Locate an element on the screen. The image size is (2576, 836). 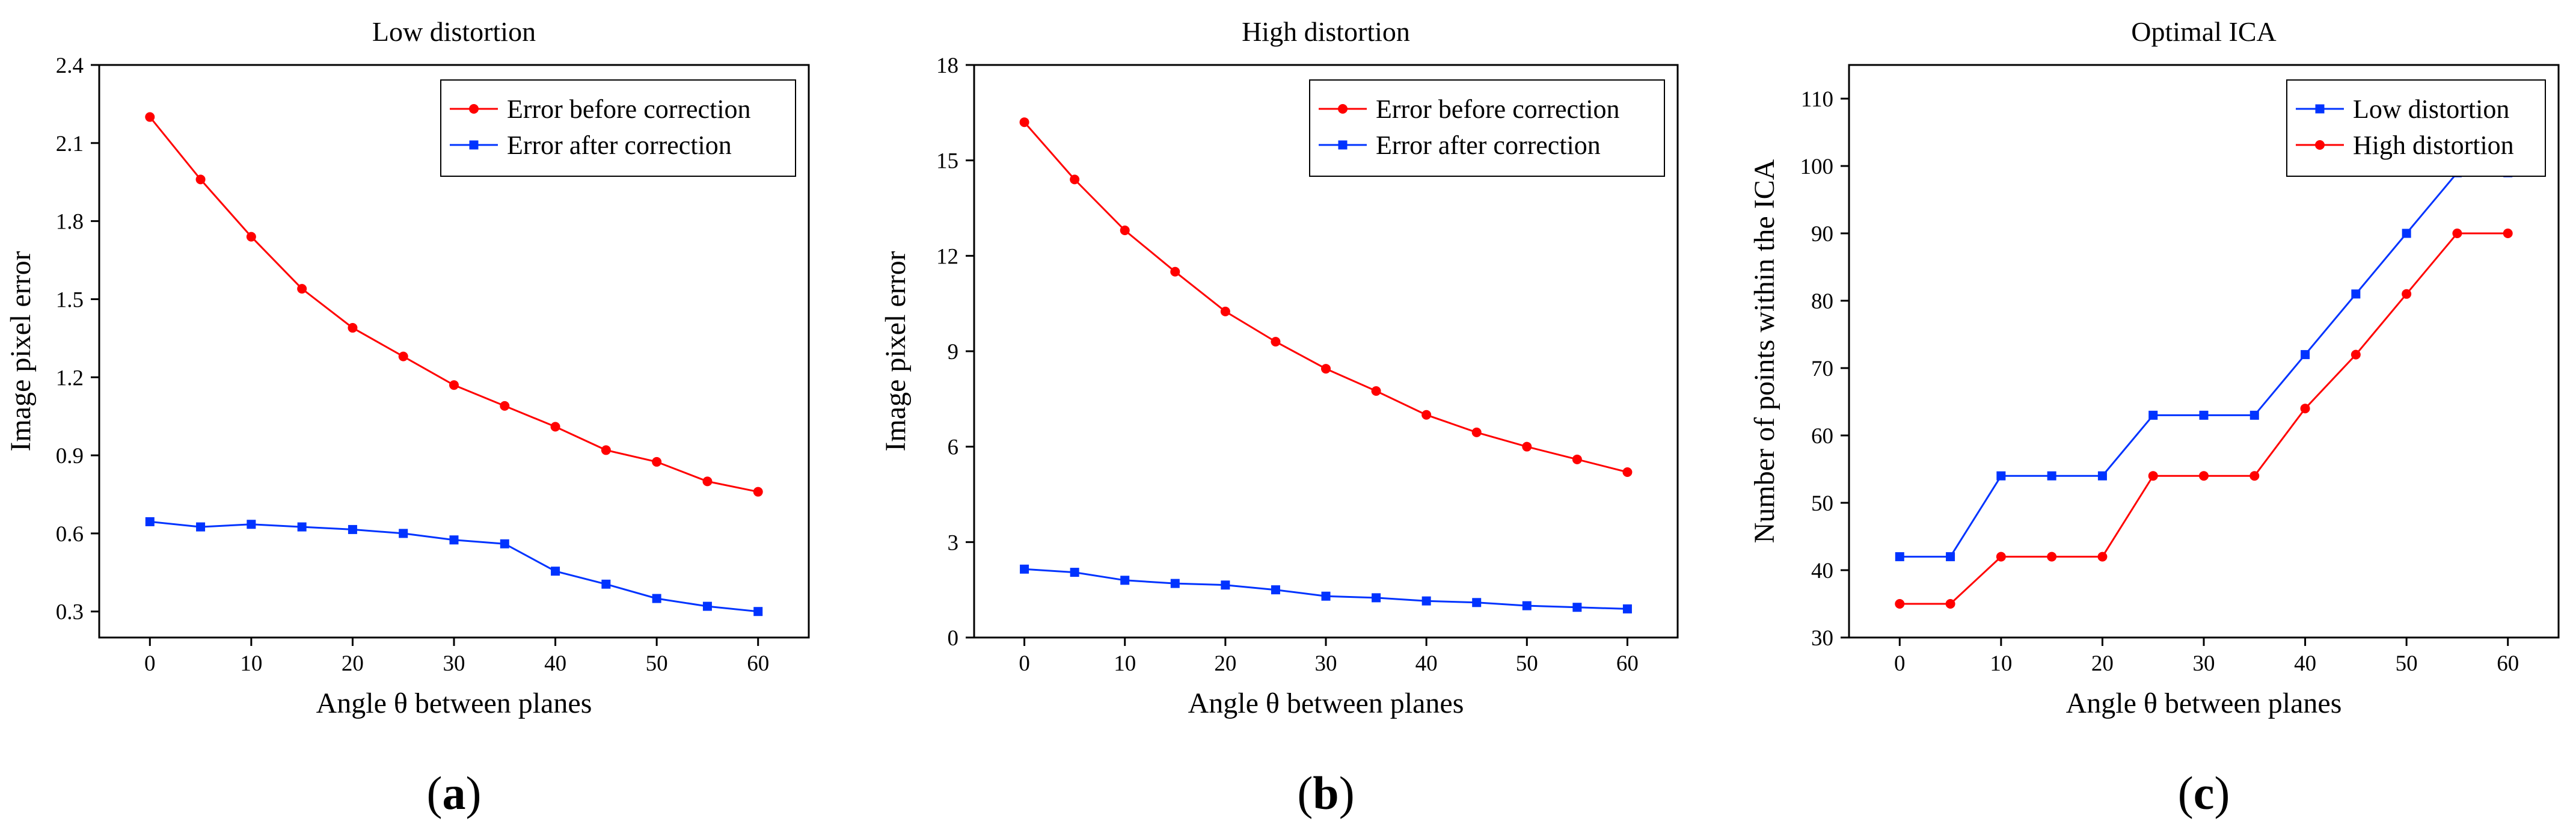
legend-label: Error after correction is located at coordinates (1488, 145).